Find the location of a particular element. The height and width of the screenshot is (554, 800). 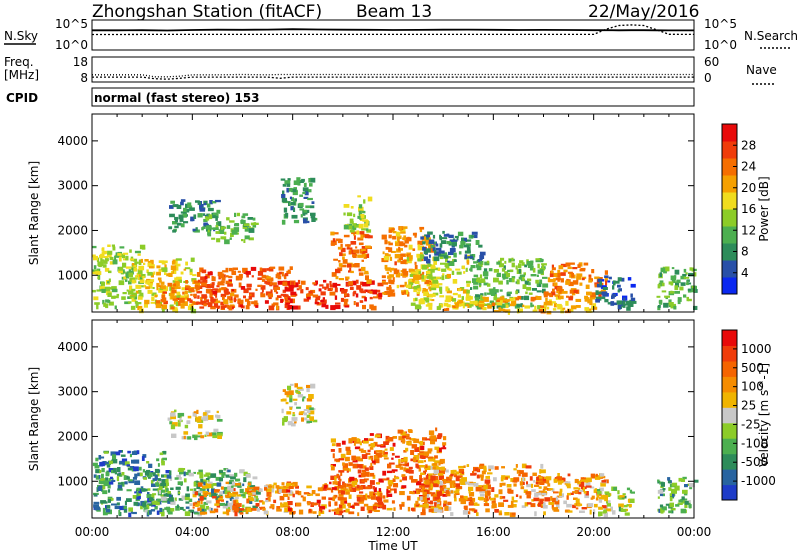

nsearch-line is located at coordinates (393, 30).